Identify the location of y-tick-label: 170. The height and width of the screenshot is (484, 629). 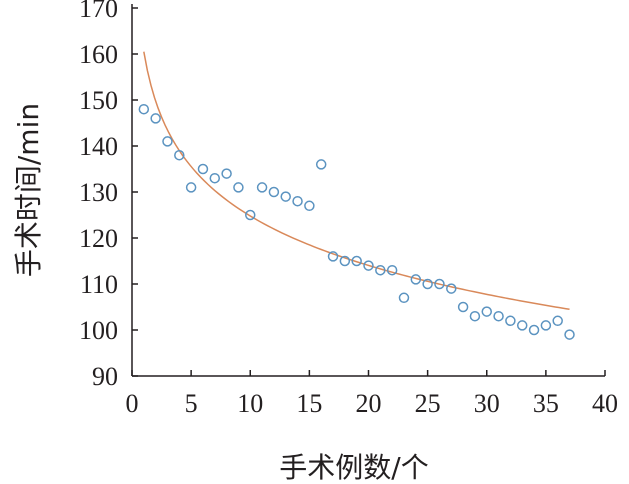
(98, 11).